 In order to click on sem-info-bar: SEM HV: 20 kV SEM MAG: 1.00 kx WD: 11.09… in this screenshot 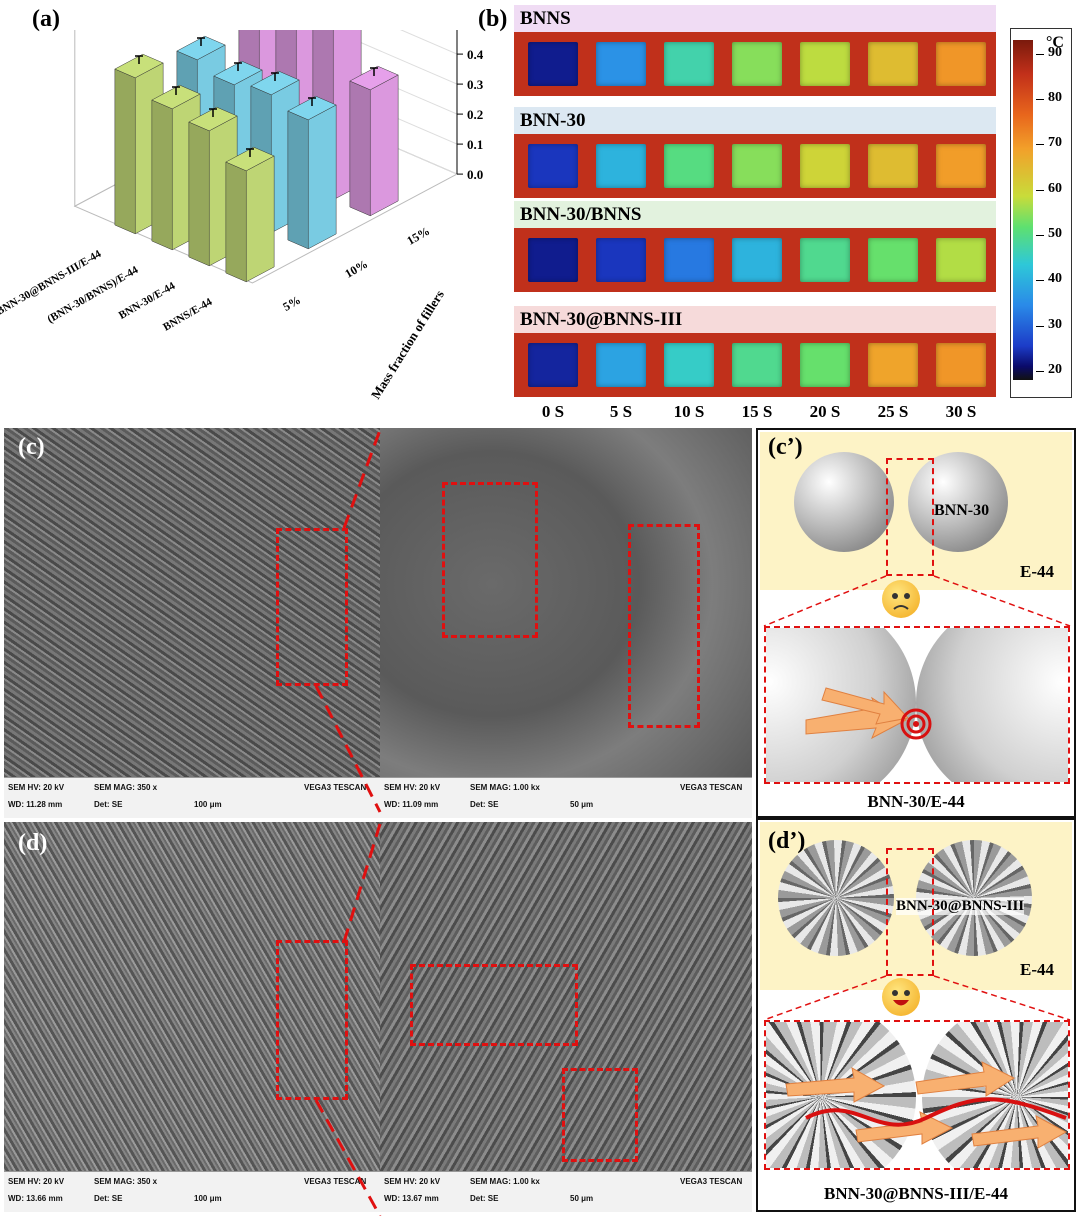, I will do `click(566, 797)`.